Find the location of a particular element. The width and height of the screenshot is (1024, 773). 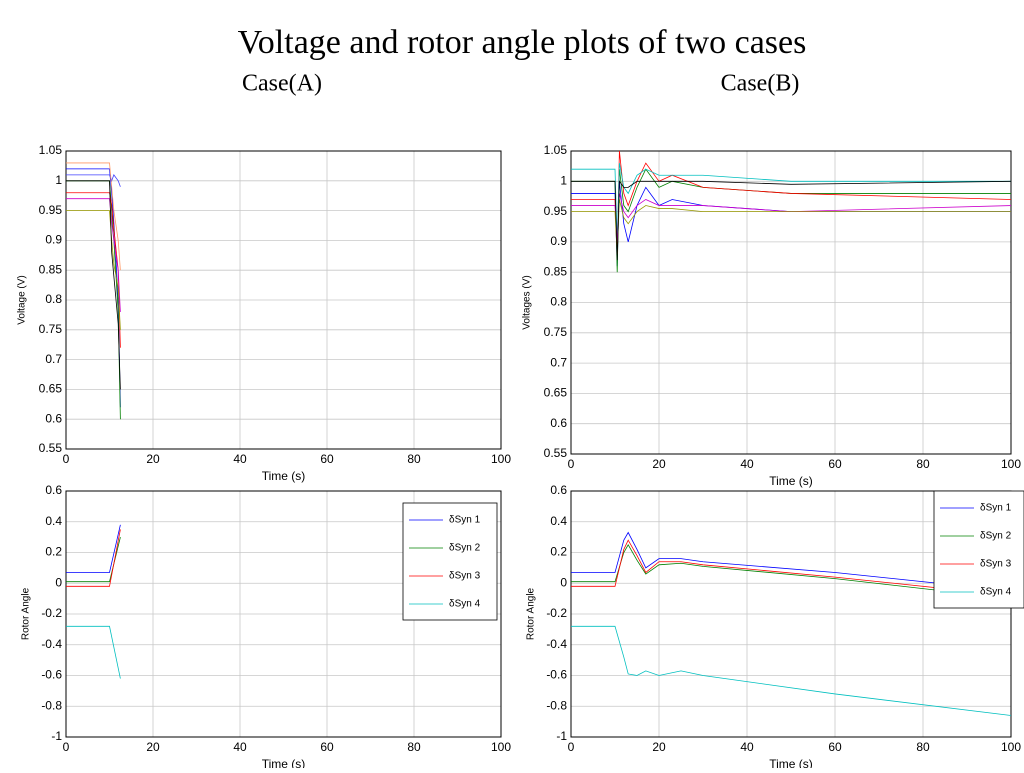

caption: Case(A) is located at coordinates (282, 84).